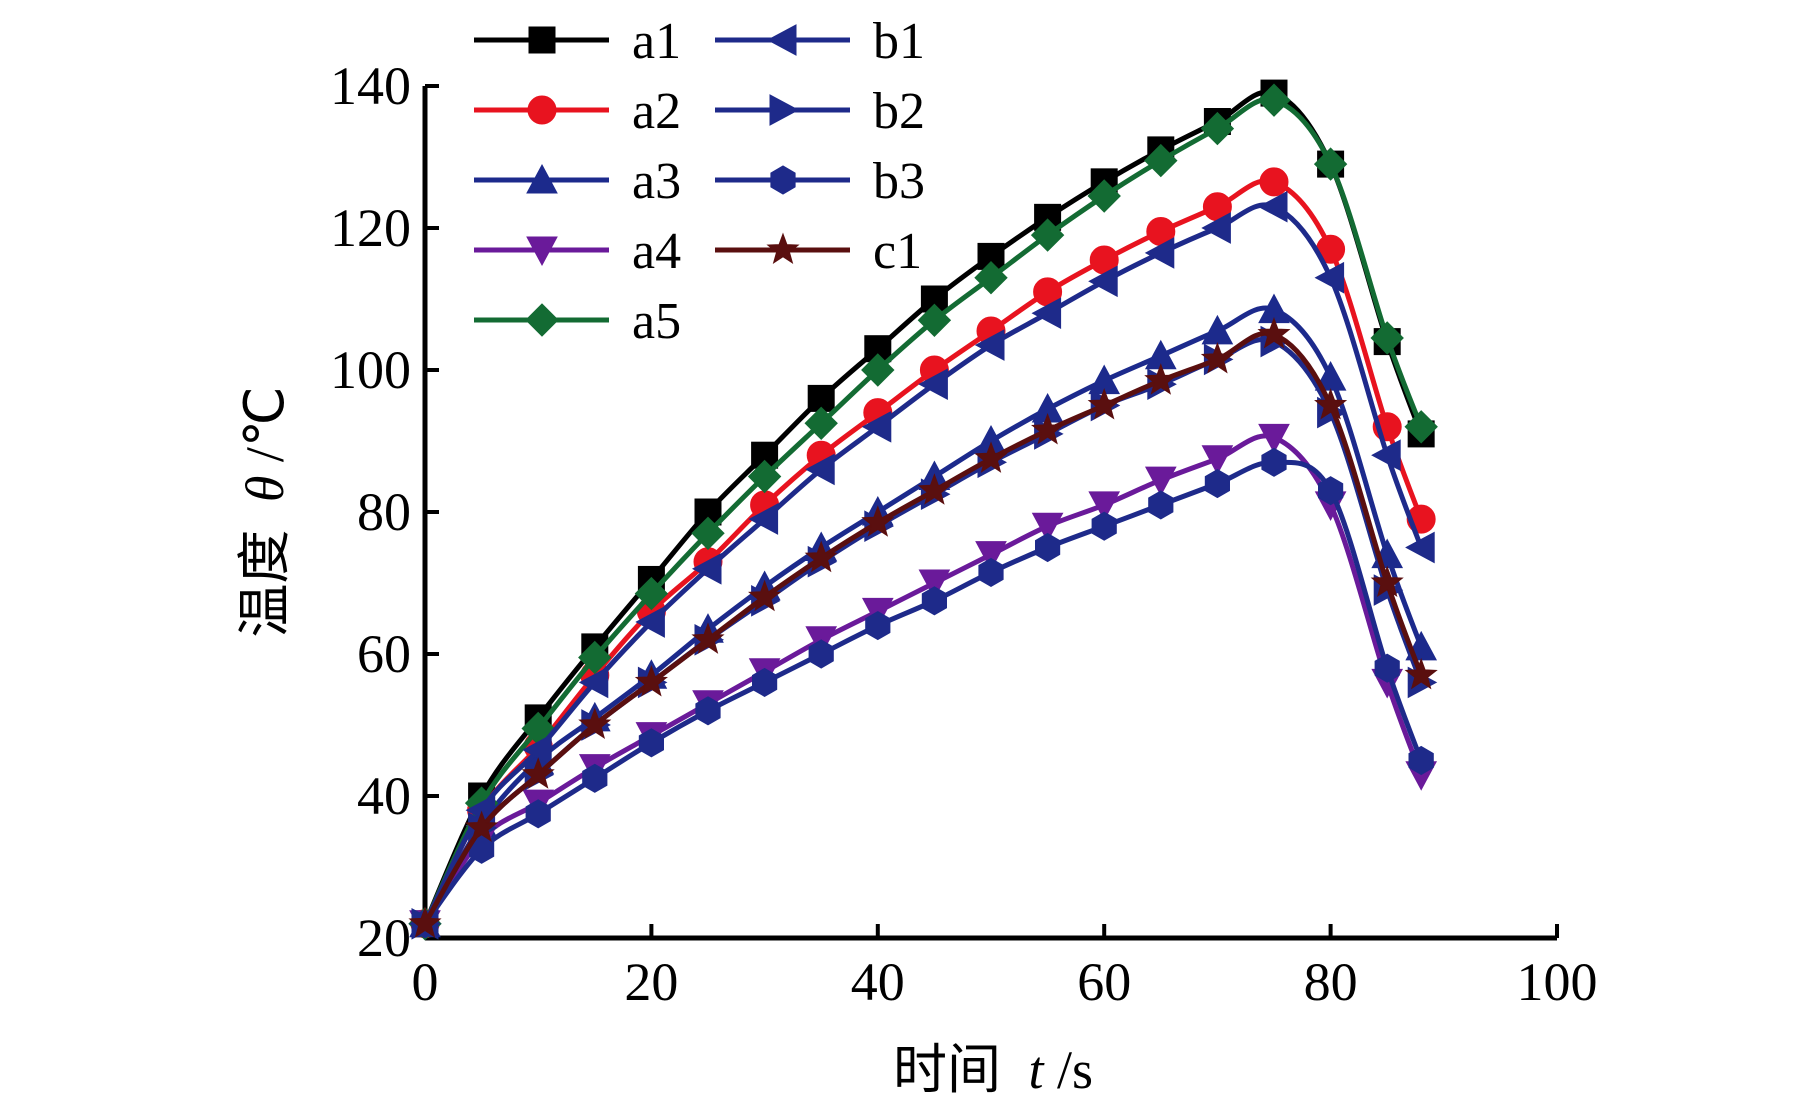 Image resolution: width=1819 pixels, height=1094 pixels. I want to click on x-tick-label: 20, so click(651, 982).